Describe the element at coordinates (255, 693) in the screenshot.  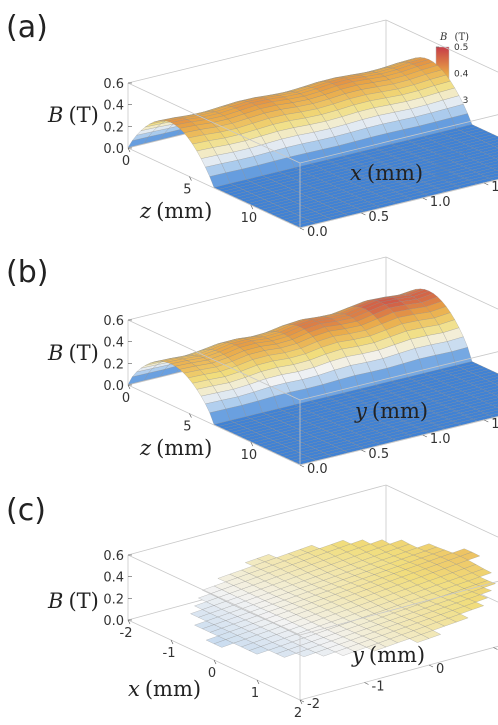
I see `x-tick-label: 1` at that location.